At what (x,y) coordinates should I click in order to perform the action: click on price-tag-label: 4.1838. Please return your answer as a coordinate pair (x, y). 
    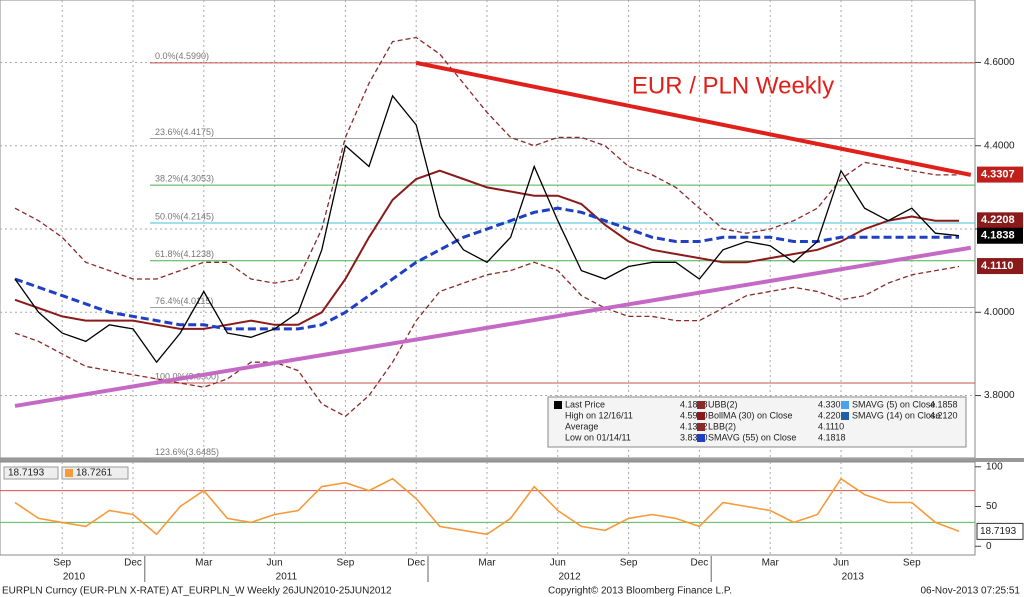
    Looking at the image, I should click on (998, 236).